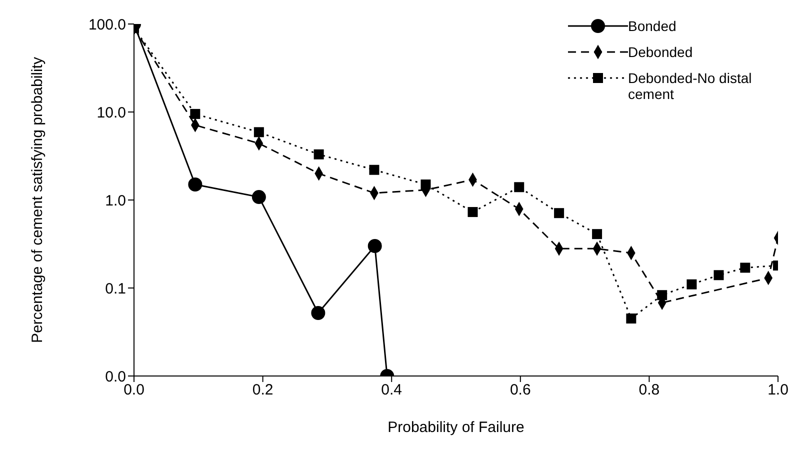  Describe the element at coordinates (456, 427) in the screenshot. I see `x-axis-title: Probability of Failure` at that location.